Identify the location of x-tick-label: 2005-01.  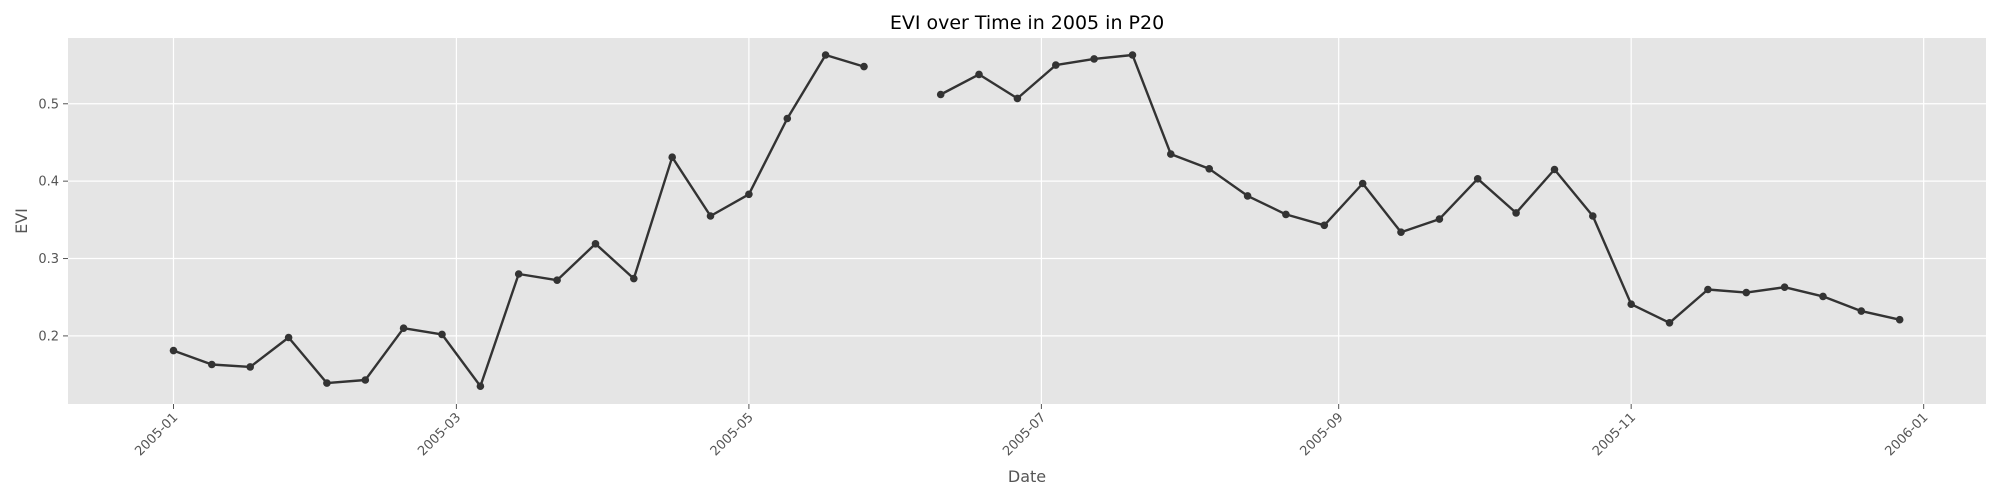
(156, 434).